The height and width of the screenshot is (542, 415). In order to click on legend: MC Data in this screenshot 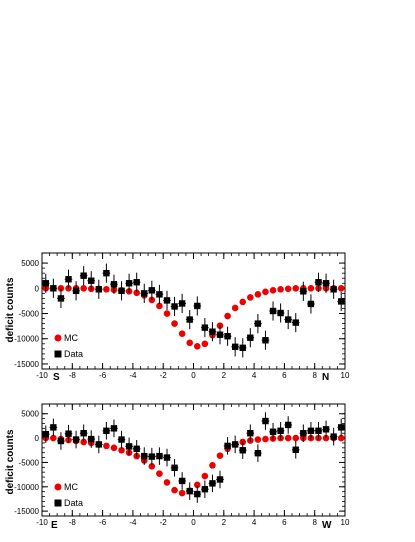, I will do `click(68, 346)`.